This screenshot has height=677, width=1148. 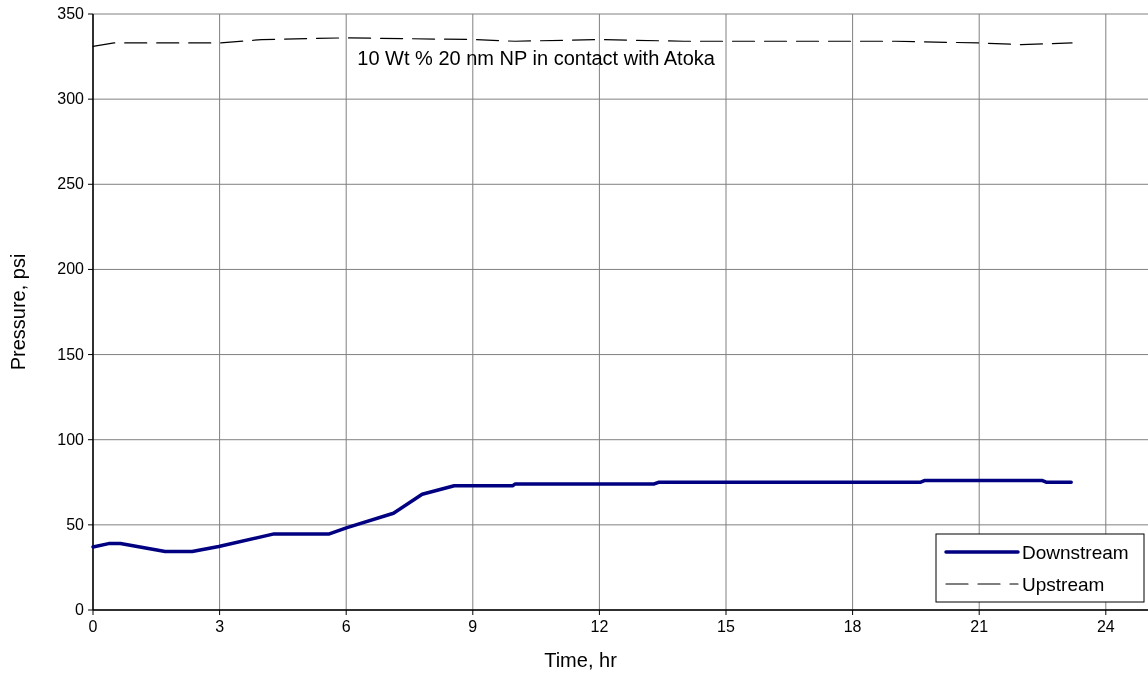 I want to click on legend-label: Downstream, so click(x=1075, y=552).